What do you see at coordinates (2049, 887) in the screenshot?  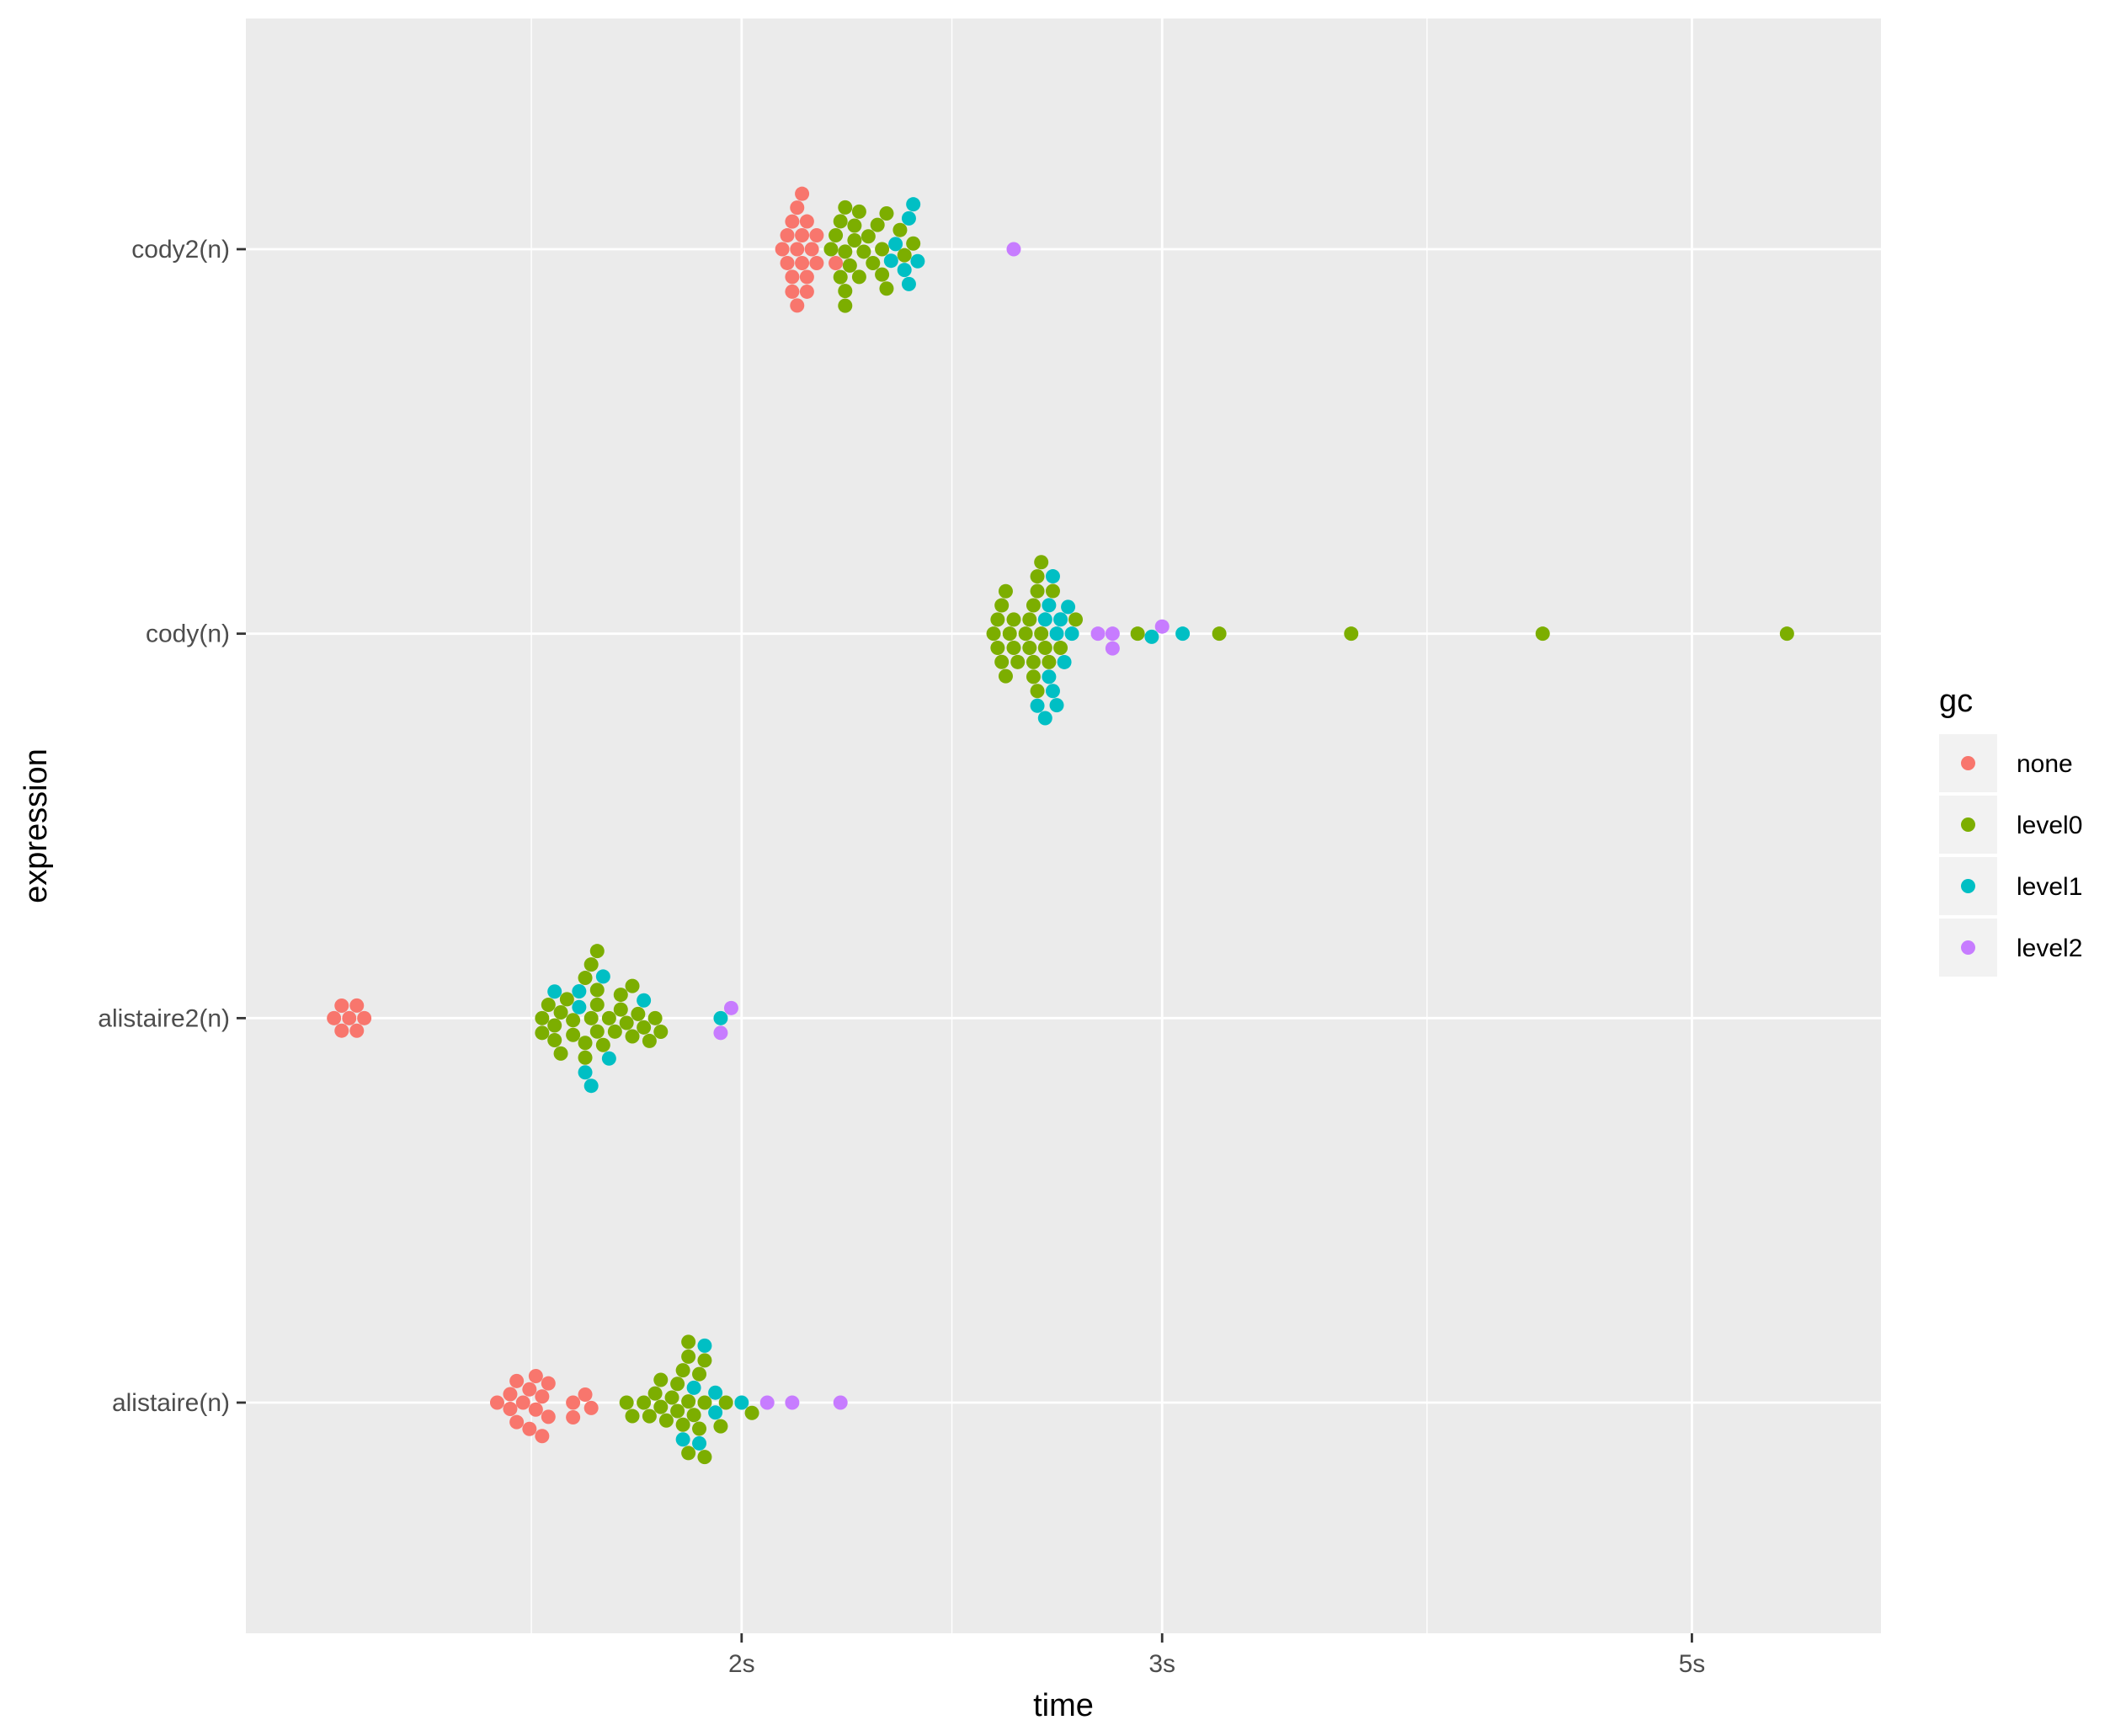 I see `legend-label-level1: level1` at bounding box center [2049, 887].